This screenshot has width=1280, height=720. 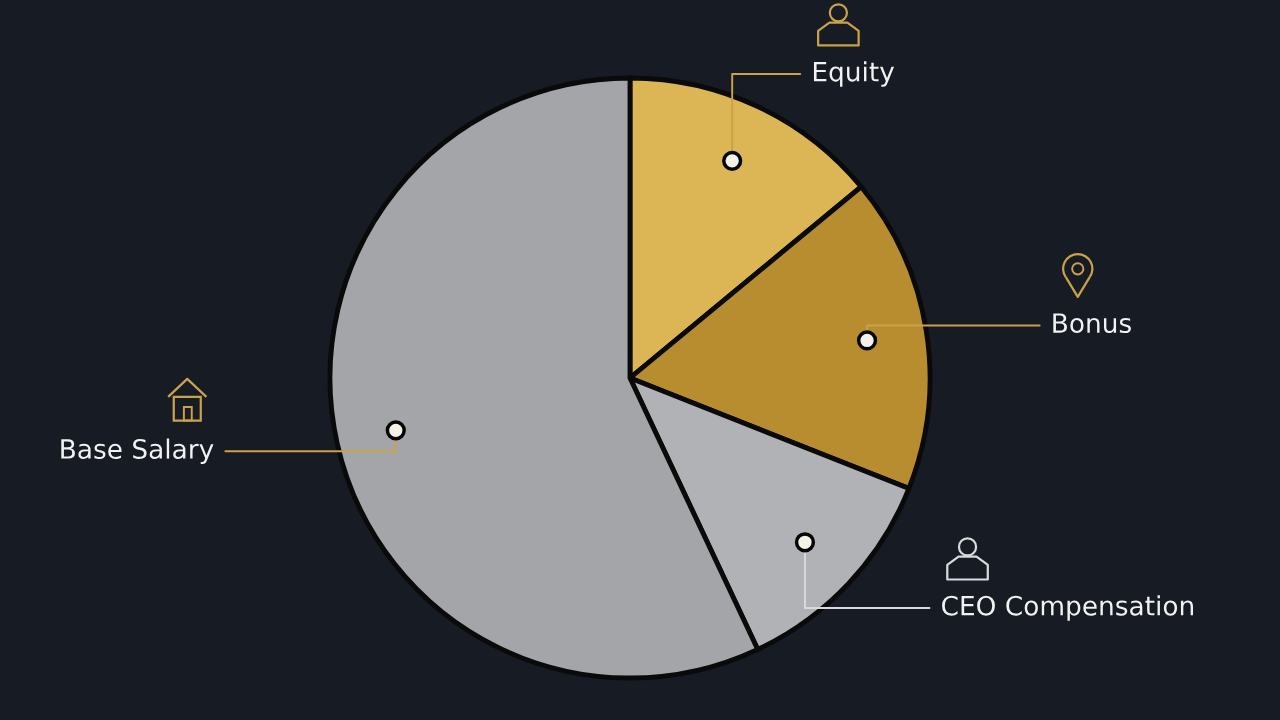 I want to click on slice-label: Bonus, so click(x=1092, y=323).